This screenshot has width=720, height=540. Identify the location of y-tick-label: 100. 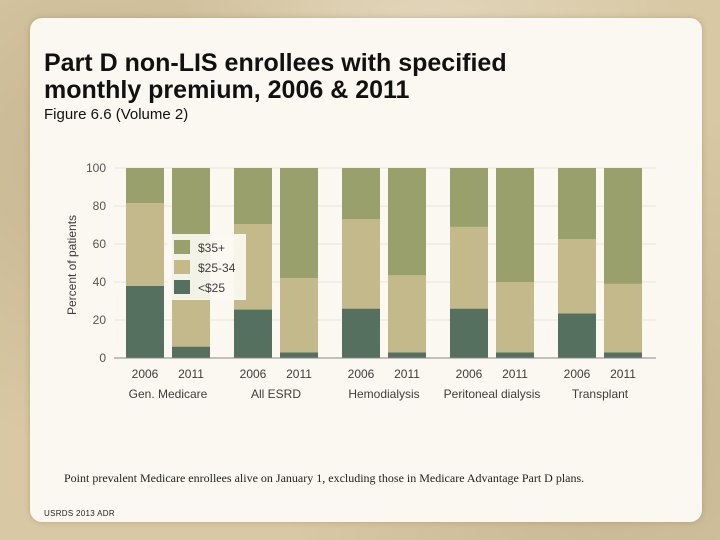
(96, 168).